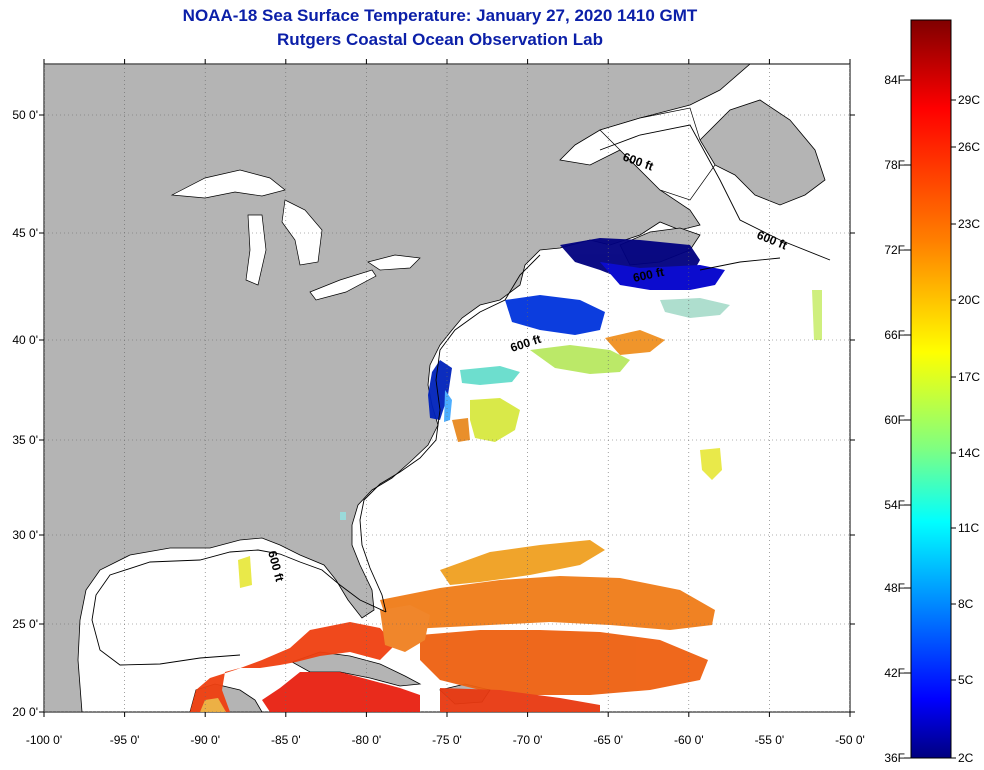 The height and width of the screenshot is (770, 984). What do you see at coordinates (302, 232) in the screenshot?
I see `lake-huron` at bounding box center [302, 232].